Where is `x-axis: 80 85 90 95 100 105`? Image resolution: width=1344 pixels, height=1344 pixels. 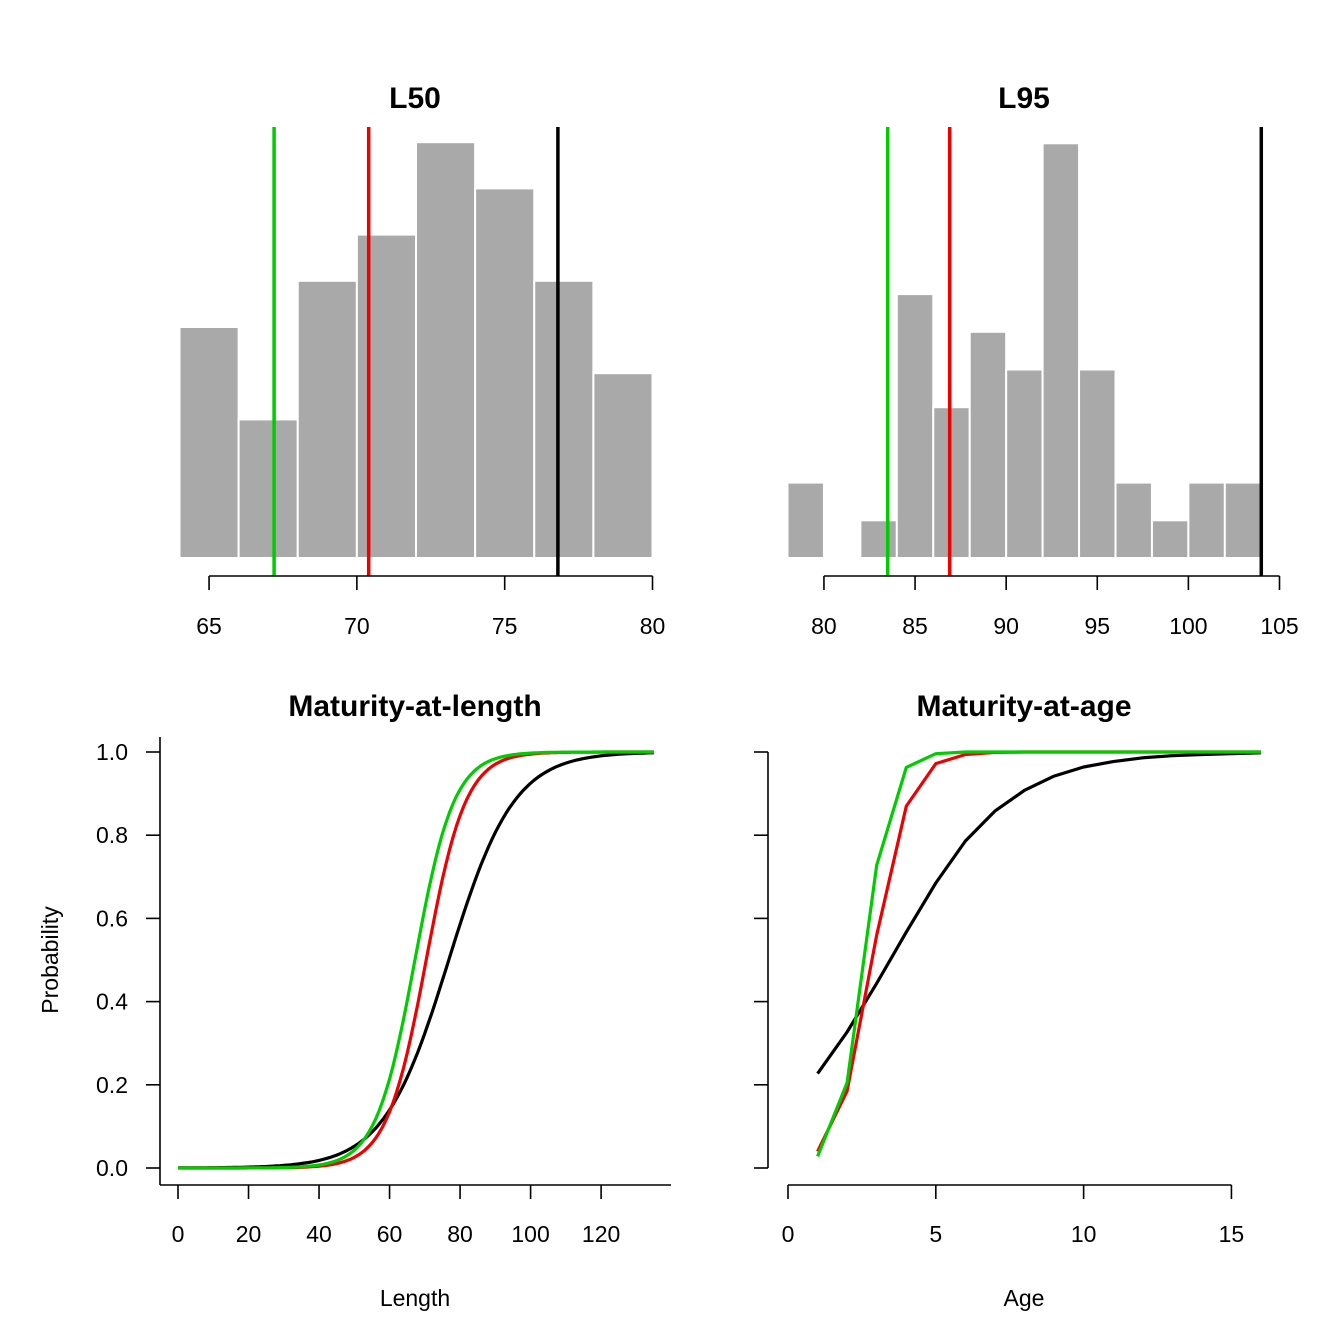
x-axis: 80 85 90 95 100 105 is located at coordinates (1055, 607).